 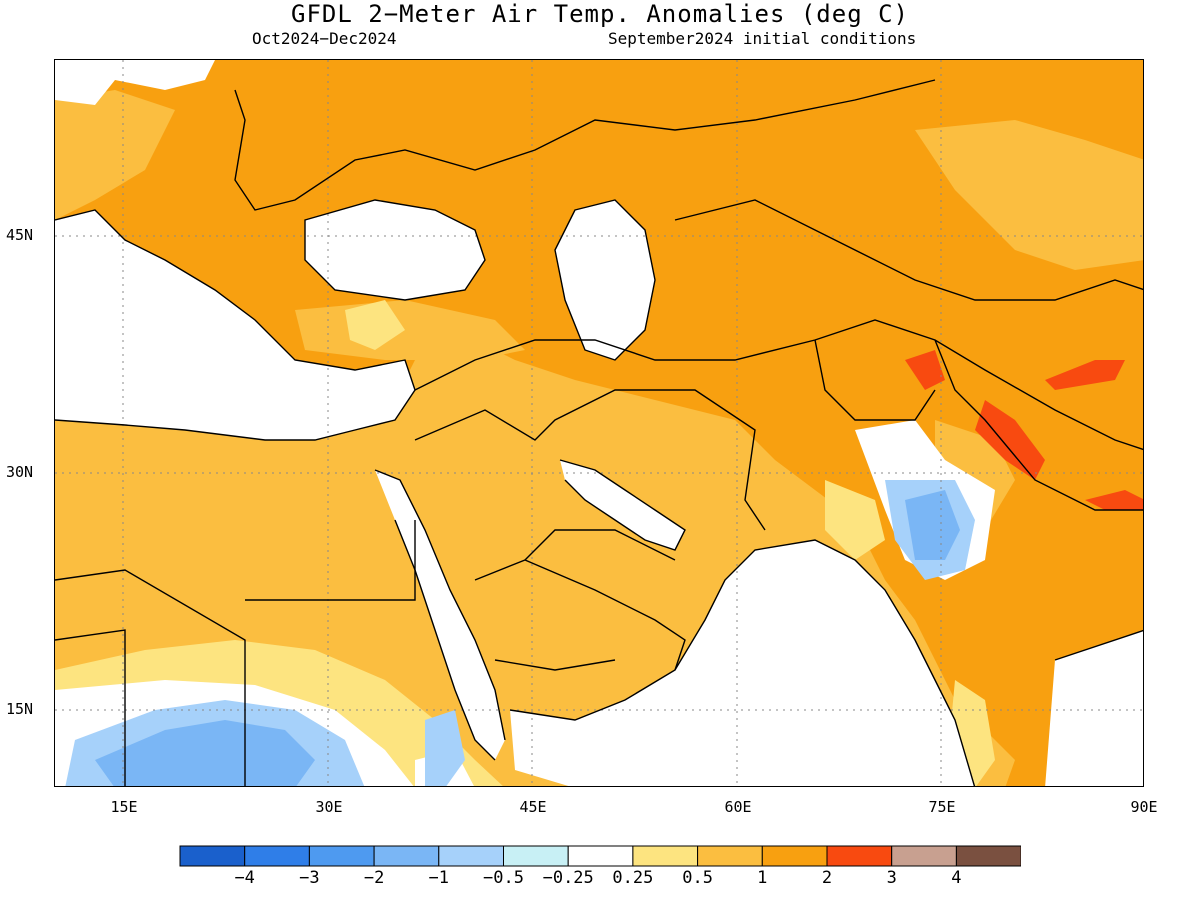 I want to click on color-legend, so click(x=600, y=858).